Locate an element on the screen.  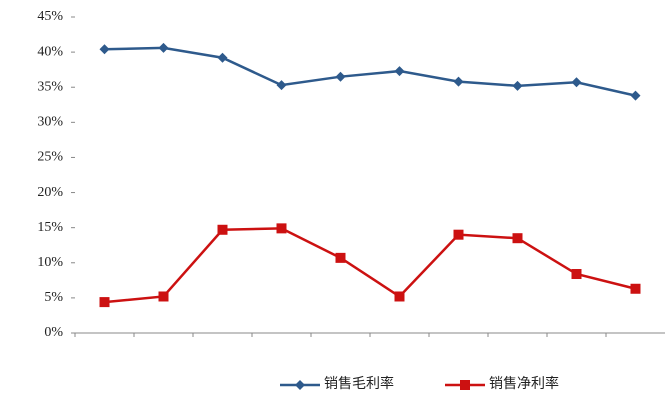
legend-label: 销售毛利率 is located at coordinates (359, 383).